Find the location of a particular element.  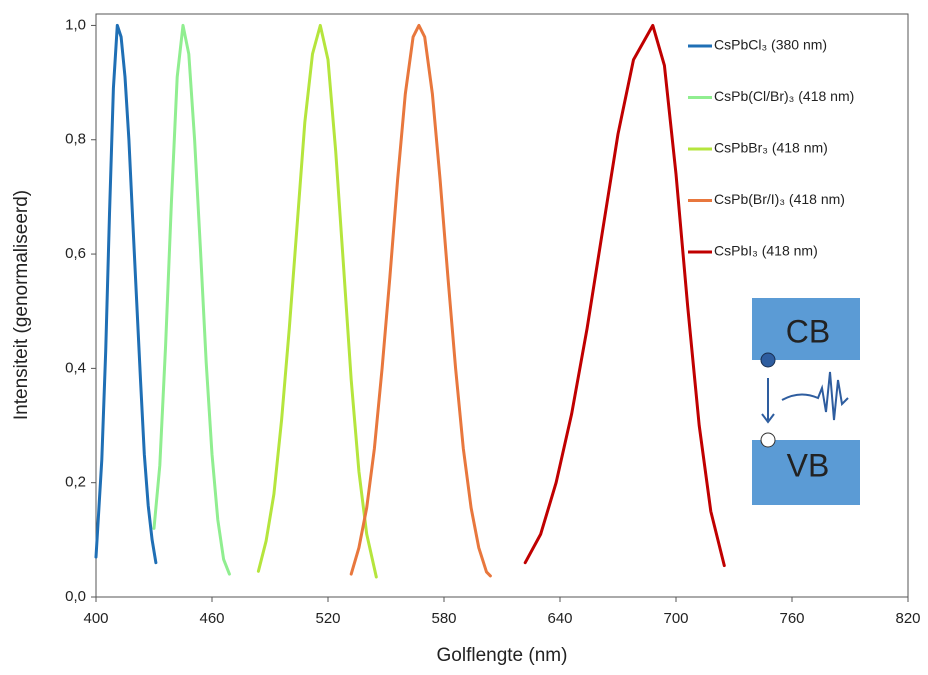

x-tick-label: 700 is located at coordinates (675, 618).